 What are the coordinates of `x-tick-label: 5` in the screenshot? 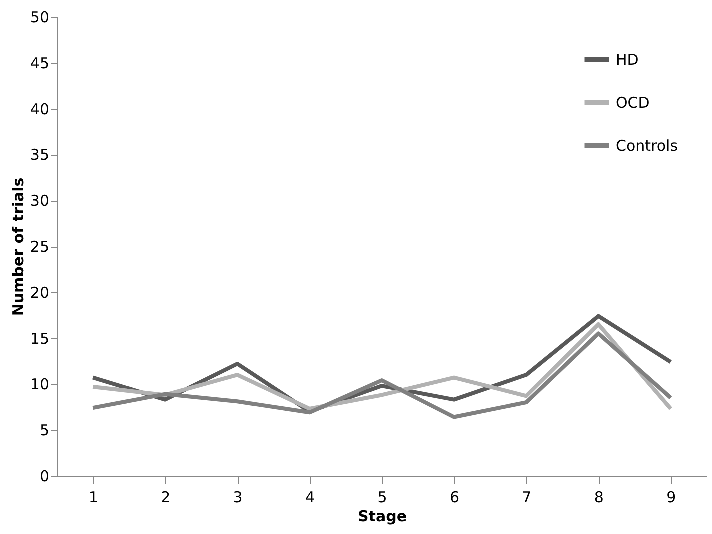 It's located at (383, 497).